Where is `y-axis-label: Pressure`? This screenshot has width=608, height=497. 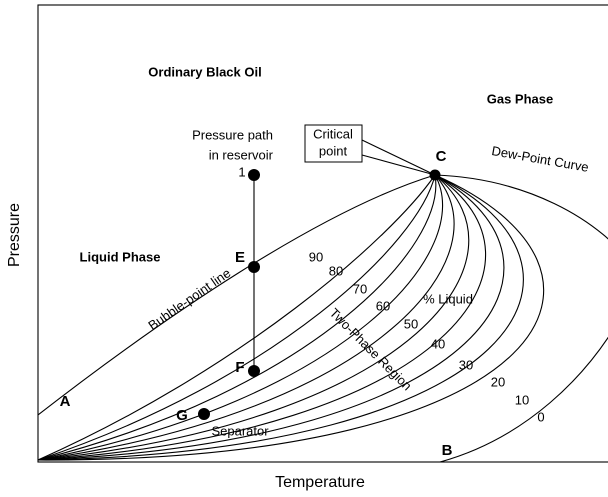
y-axis-label: Pressure is located at coordinates (14, 235).